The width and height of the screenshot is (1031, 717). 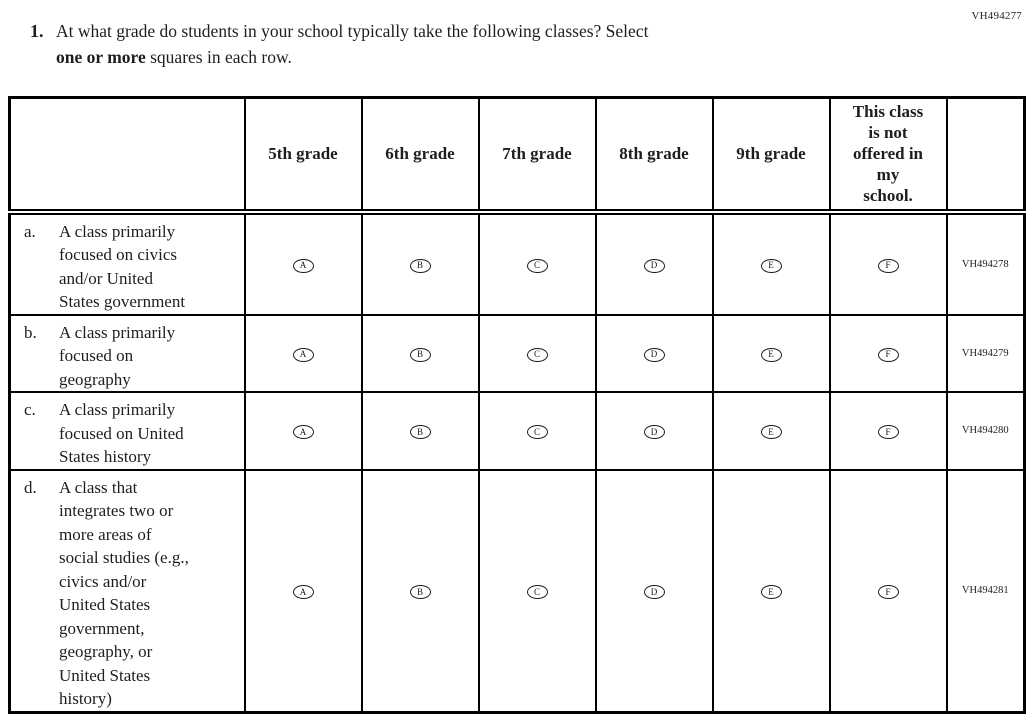 I want to click on cell-d-not-offered: F, so click(x=887, y=590).